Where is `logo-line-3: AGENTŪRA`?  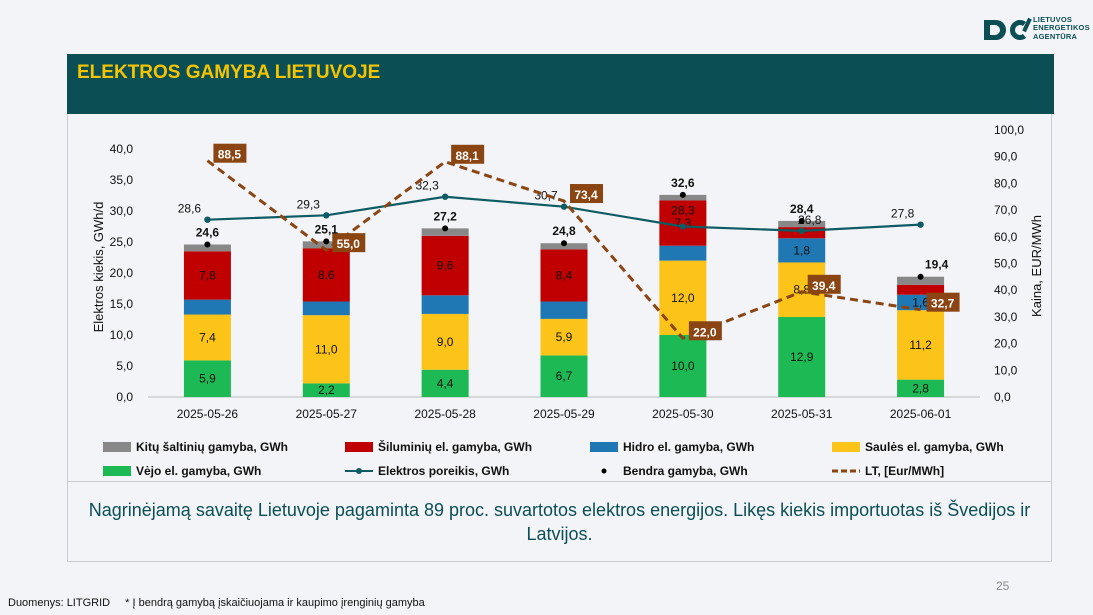
logo-line-3: AGENTŪRA is located at coordinates (1055, 36).